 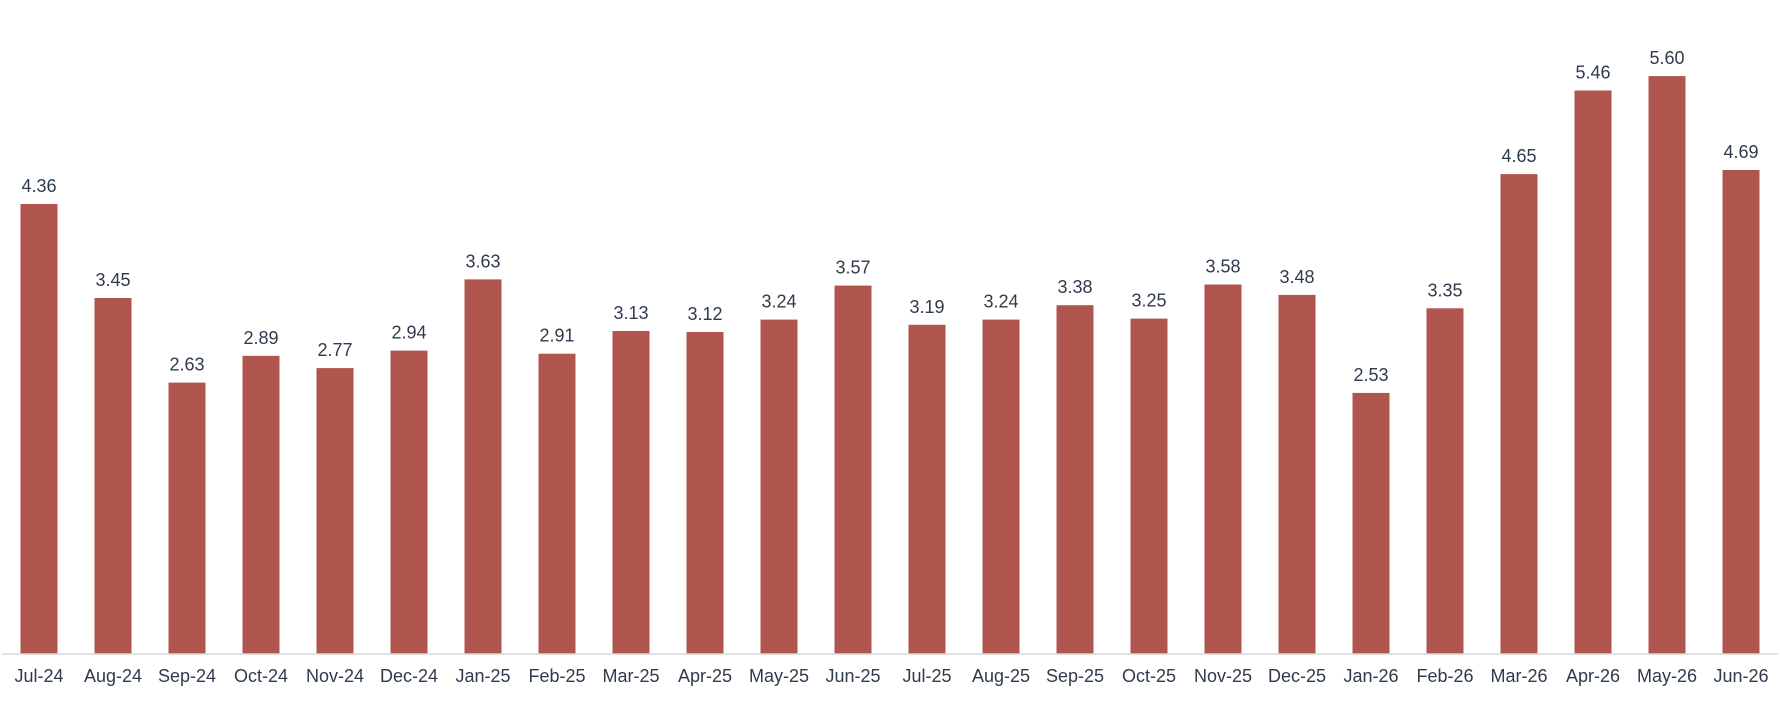 What do you see at coordinates (38, 186) in the screenshot?
I see `data-label-jul-24: 4.36` at bounding box center [38, 186].